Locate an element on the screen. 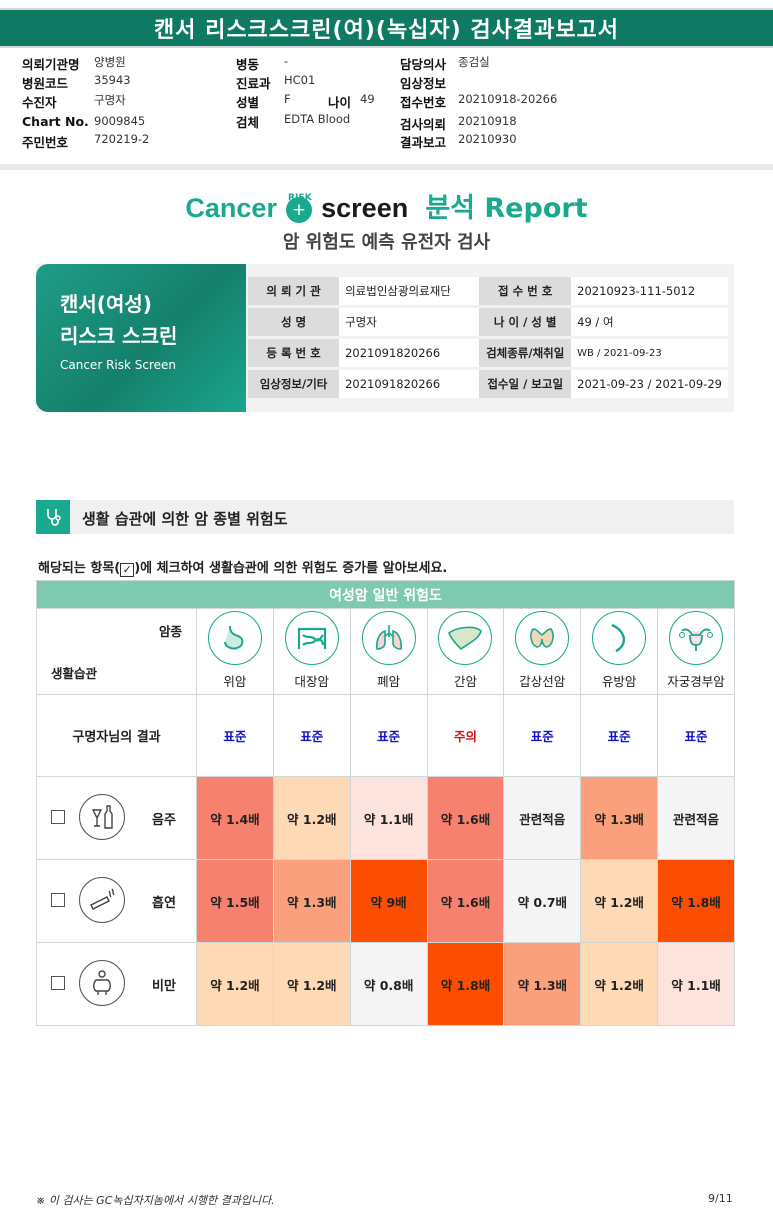 This screenshot has height=1215, width=773. cancer-name: 폐암 is located at coordinates (389, 681).